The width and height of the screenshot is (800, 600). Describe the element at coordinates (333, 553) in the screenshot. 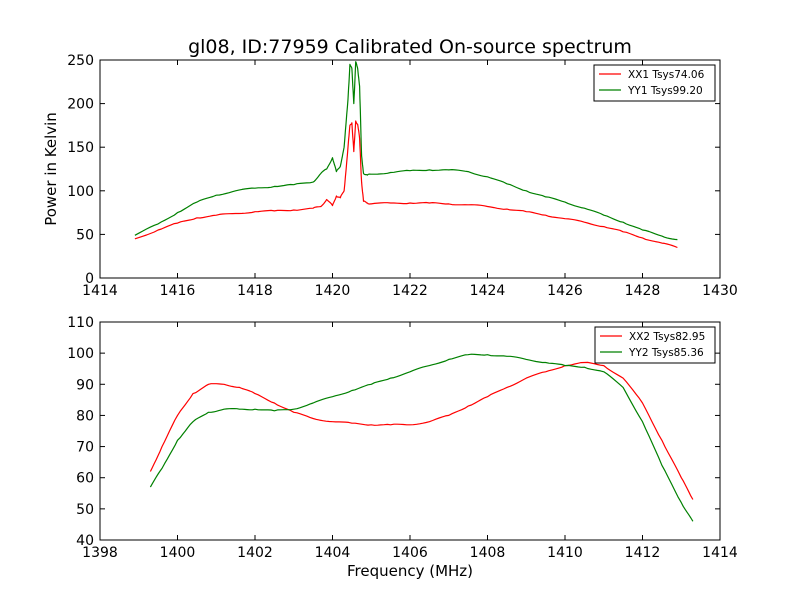

I see `bottom-x-tick-label: 1404` at that location.